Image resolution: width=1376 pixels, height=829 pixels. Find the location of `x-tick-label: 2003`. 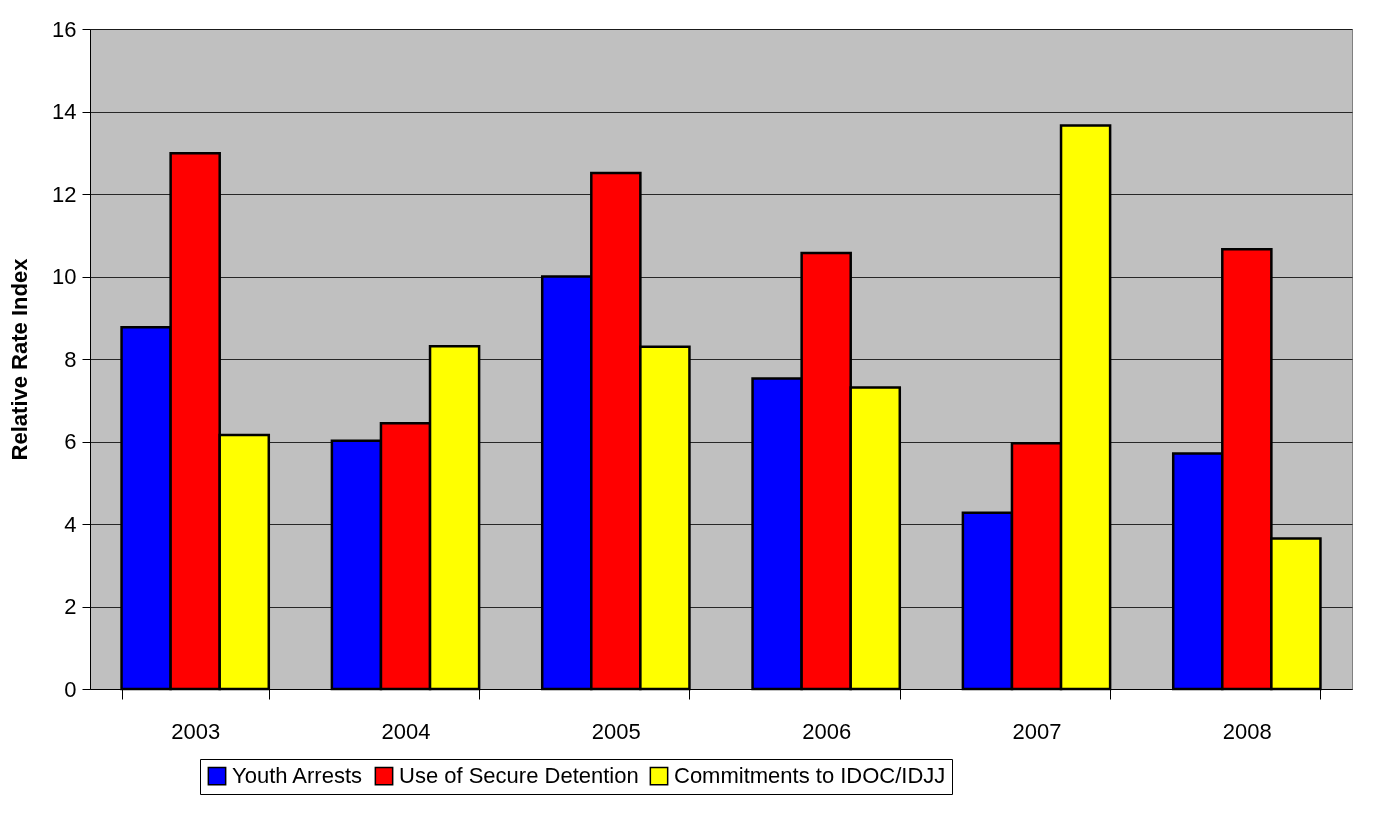

x-tick-label: 2003 is located at coordinates (196, 731).